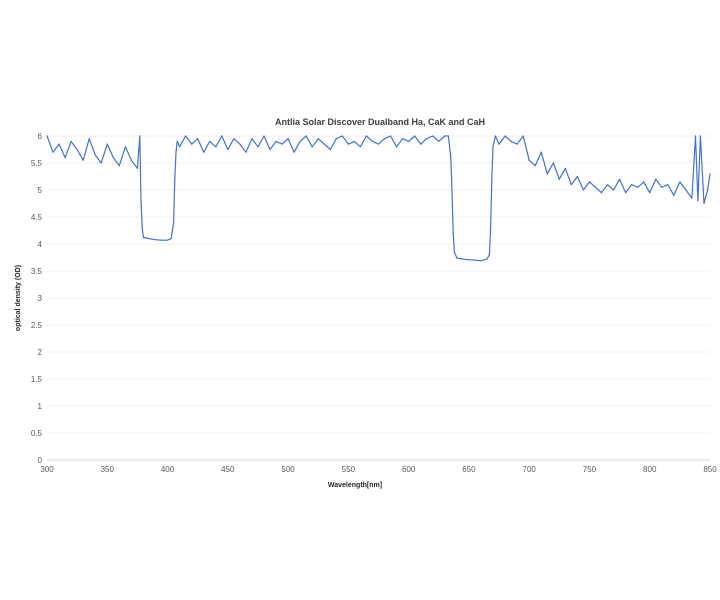 The image size is (720, 600). I want to click on x-tick-label: 450, so click(228, 469).